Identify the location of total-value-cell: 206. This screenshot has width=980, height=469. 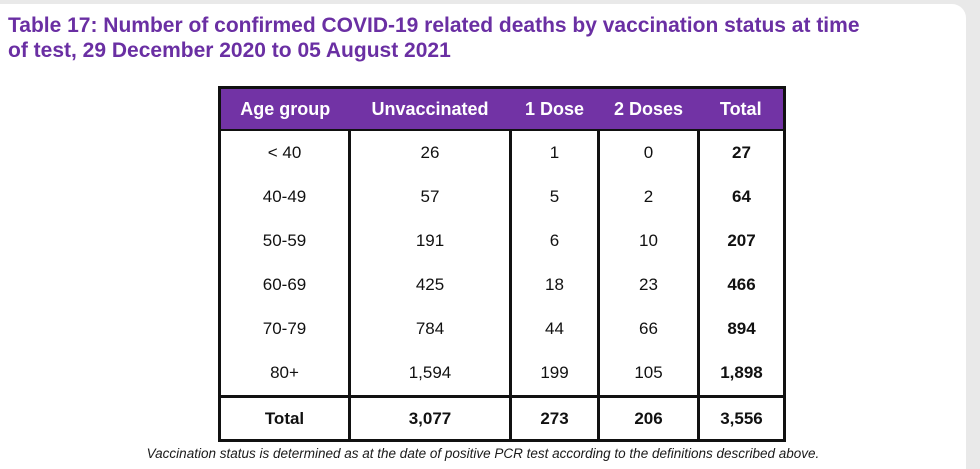
(648, 418).